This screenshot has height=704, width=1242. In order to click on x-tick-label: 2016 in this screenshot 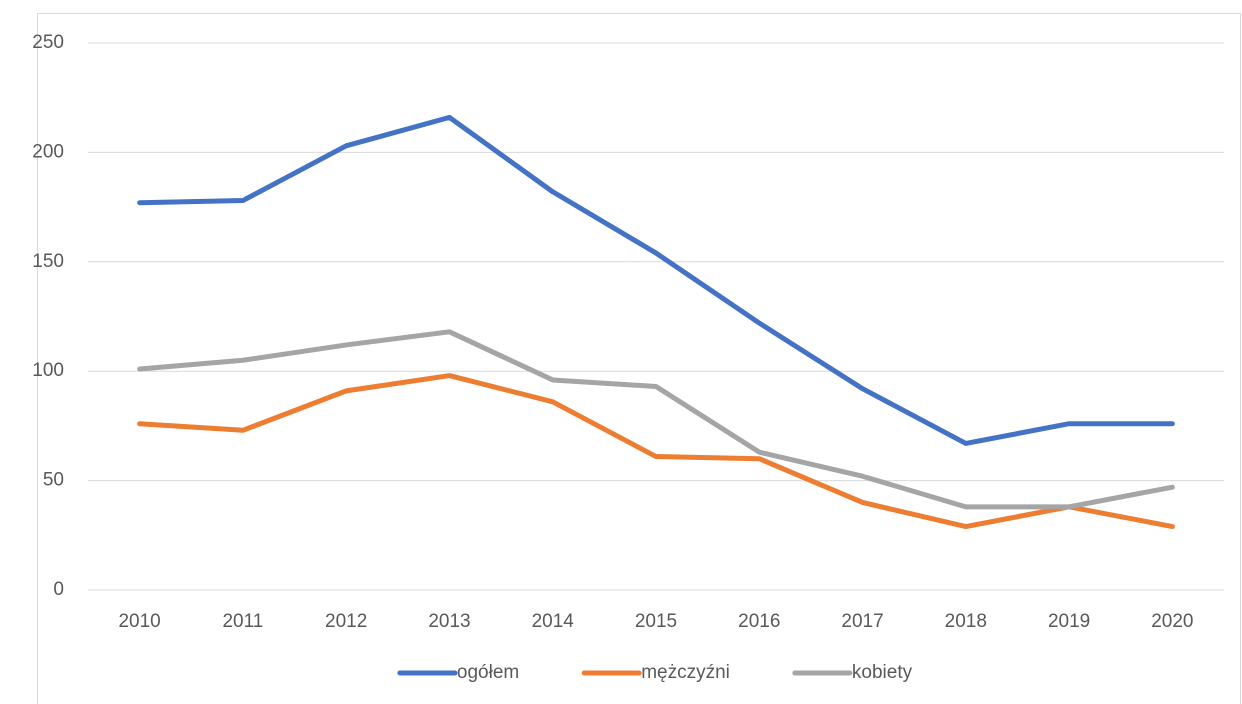, I will do `click(759, 621)`.